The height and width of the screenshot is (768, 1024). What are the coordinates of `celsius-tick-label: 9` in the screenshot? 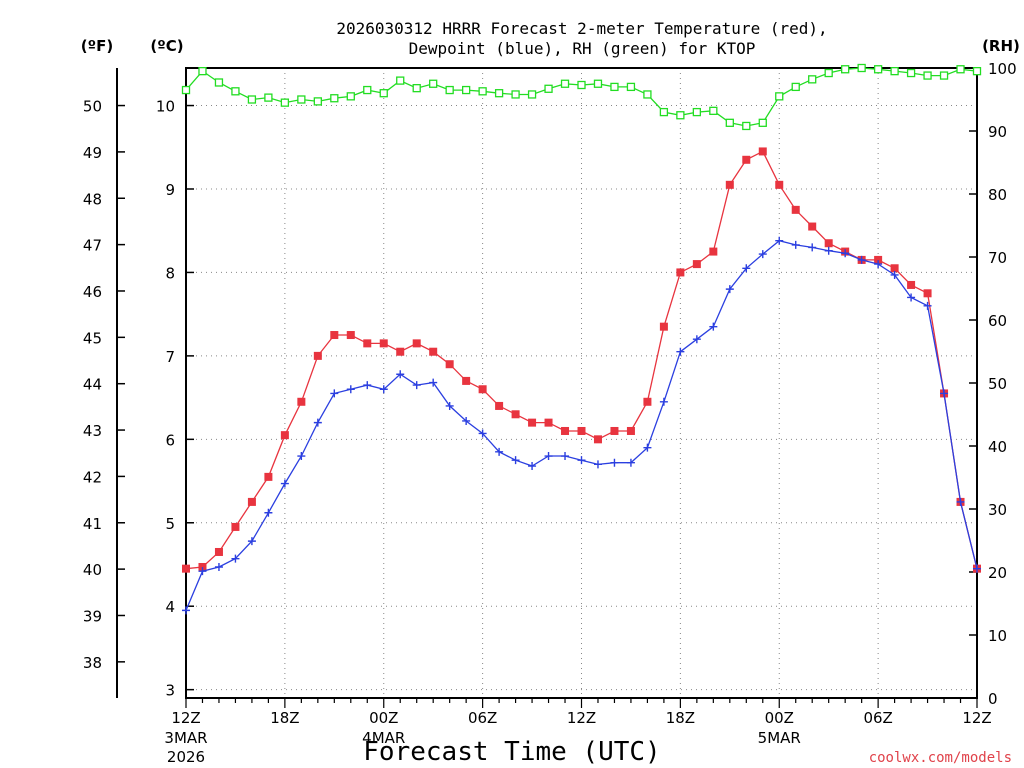 It's located at (170, 190).